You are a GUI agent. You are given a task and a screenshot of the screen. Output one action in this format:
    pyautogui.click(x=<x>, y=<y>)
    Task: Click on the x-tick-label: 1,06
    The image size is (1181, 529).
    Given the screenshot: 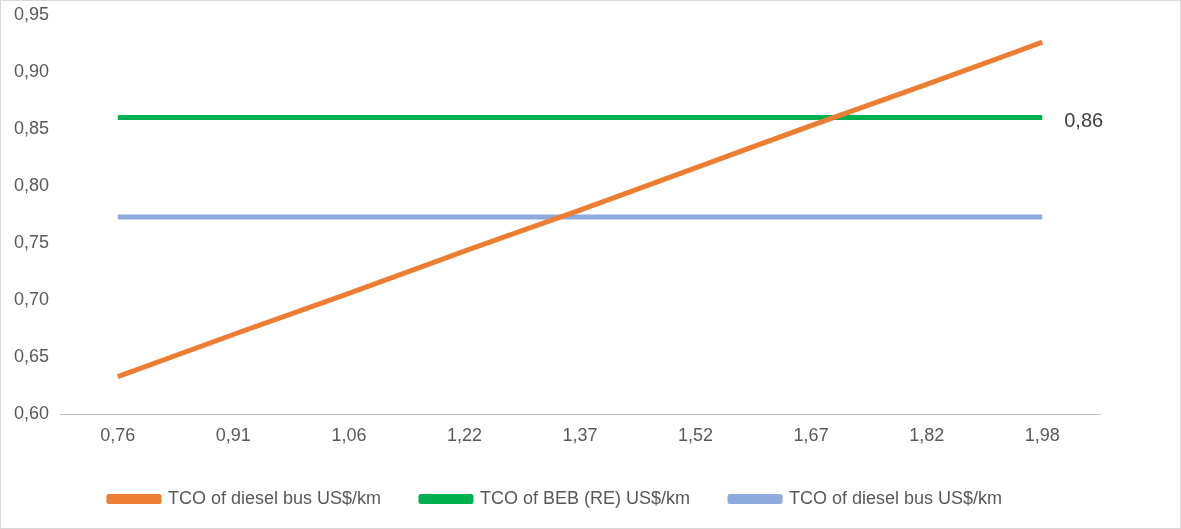 What is the action you would take?
    pyautogui.click(x=349, y=435)
    